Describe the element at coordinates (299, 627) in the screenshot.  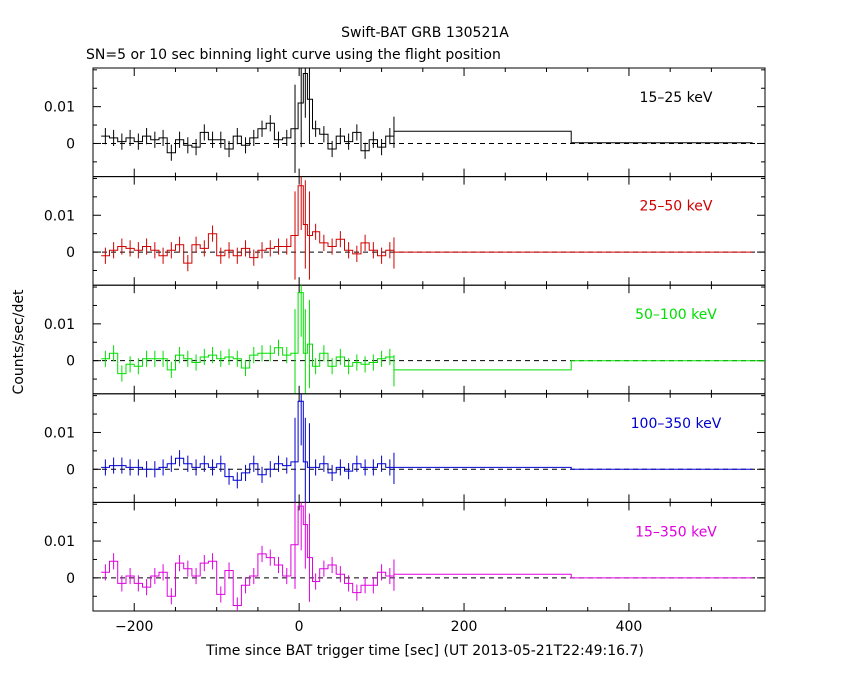
I see `x-tick-label: 0` at that location.